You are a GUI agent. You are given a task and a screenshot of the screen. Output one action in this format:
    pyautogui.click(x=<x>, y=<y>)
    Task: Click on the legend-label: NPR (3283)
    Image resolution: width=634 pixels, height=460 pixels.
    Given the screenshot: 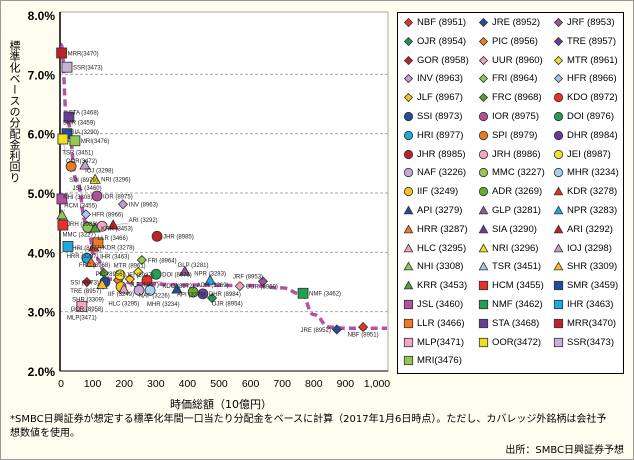 What is the action you would take?
    pyautogui.click(x=592, y=210)
    